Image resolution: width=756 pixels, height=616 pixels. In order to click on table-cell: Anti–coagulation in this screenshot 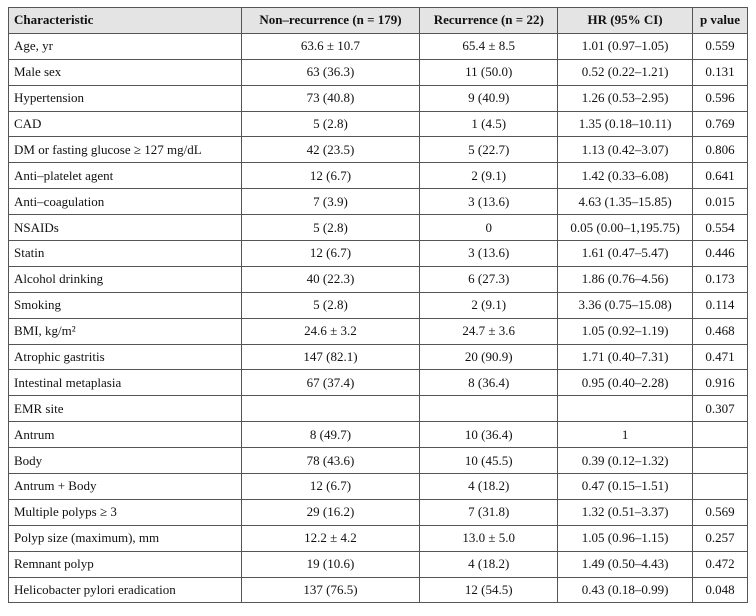, I will do `click(125, 202)`.